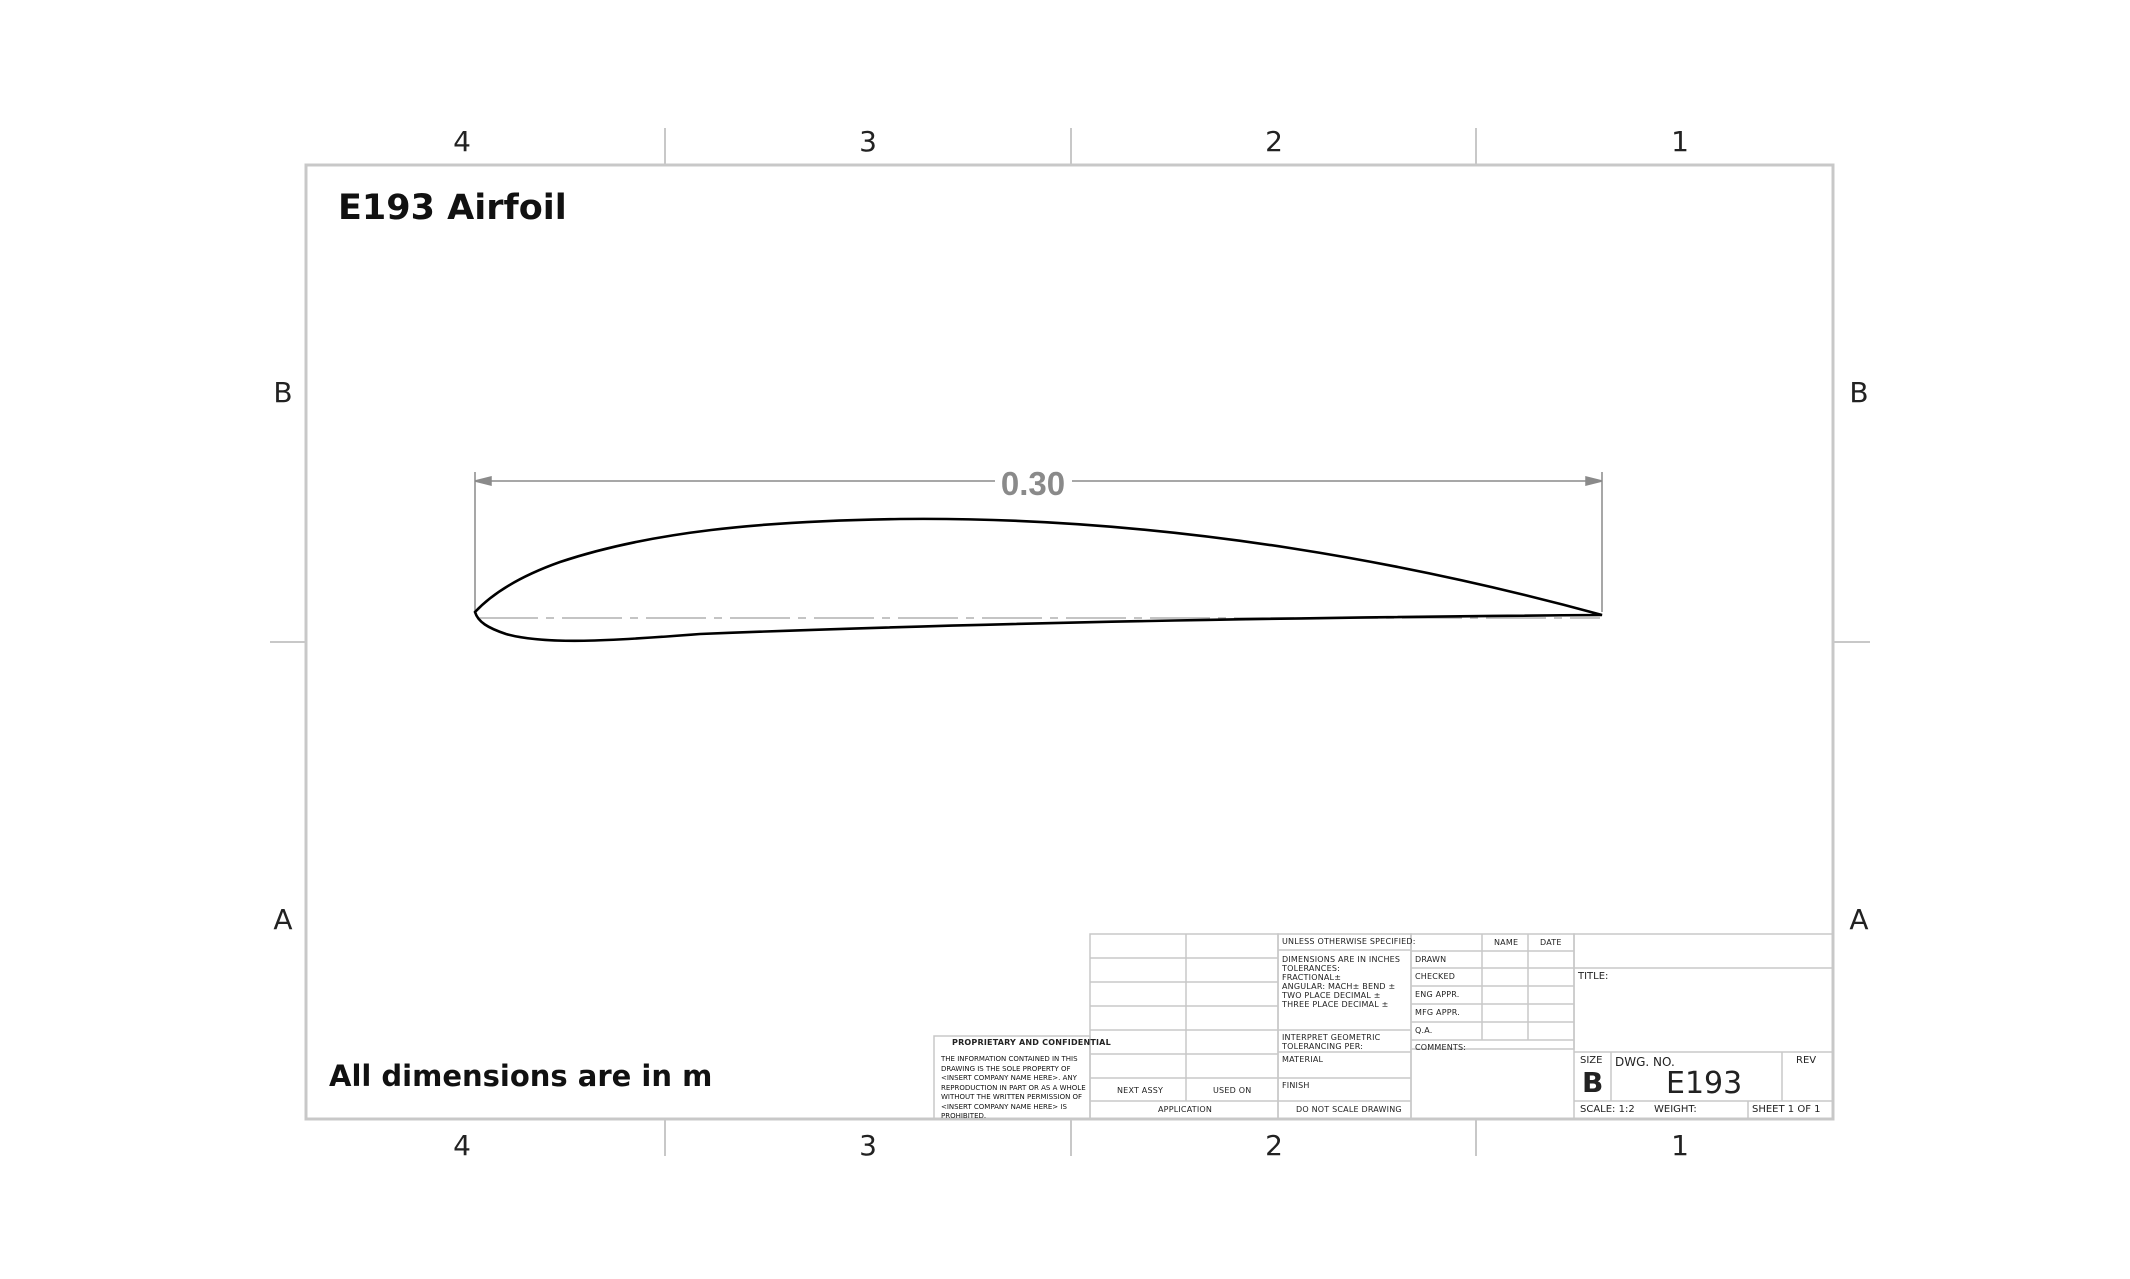 This screenshot has height=1279, width=2130. Describe the element at coordinates (1296, 1085) in the screenshot. I see `finish-label: FINISH` at that location.